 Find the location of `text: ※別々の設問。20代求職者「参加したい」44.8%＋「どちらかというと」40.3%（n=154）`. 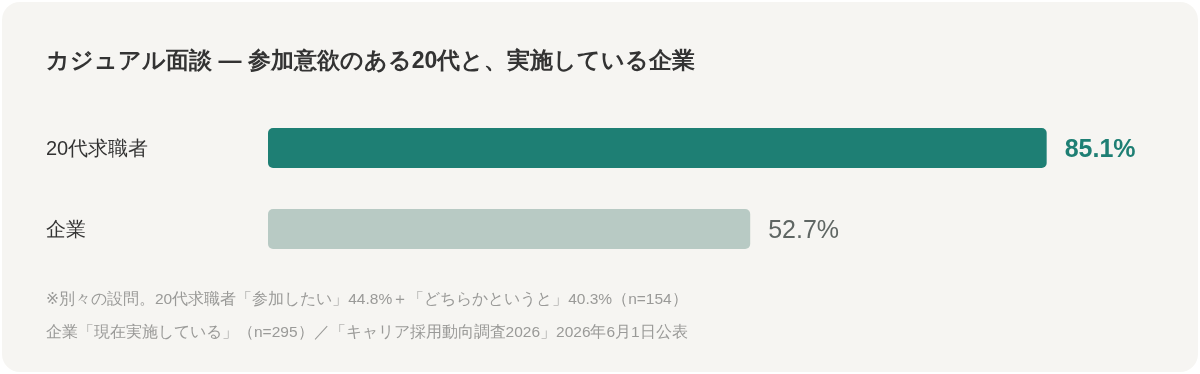

text: ※別々の設問。20代求職者「参加したい」44.8%＋「どちらかというと」40.3%（n=154） is located at coordinates (367, 299).